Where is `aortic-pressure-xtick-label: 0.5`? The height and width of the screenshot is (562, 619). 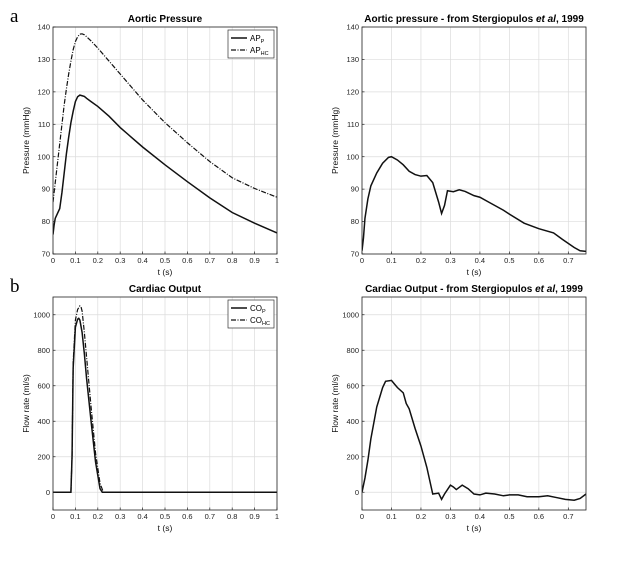
aortic-pressure-xtick-label: 0.5 is located at coordinates (165, 260).